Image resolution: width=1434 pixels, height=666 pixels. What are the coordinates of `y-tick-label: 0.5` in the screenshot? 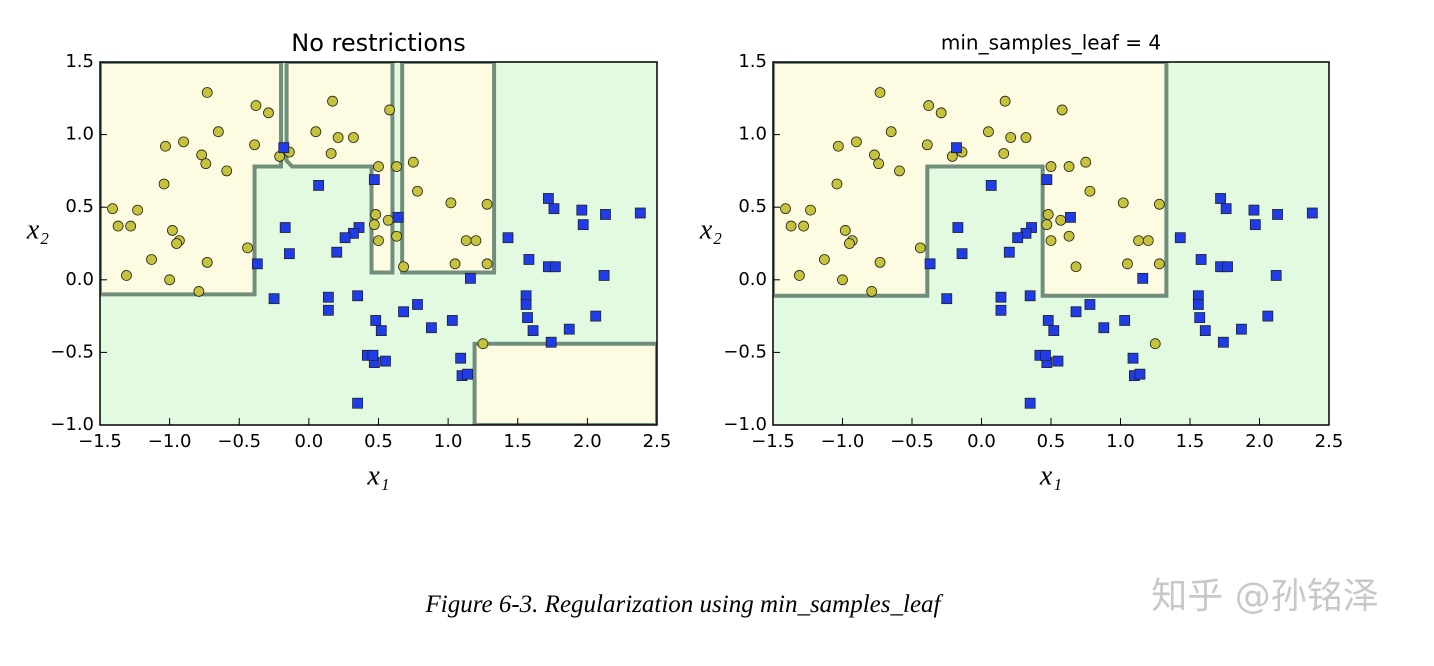 It's located at (79, 206).